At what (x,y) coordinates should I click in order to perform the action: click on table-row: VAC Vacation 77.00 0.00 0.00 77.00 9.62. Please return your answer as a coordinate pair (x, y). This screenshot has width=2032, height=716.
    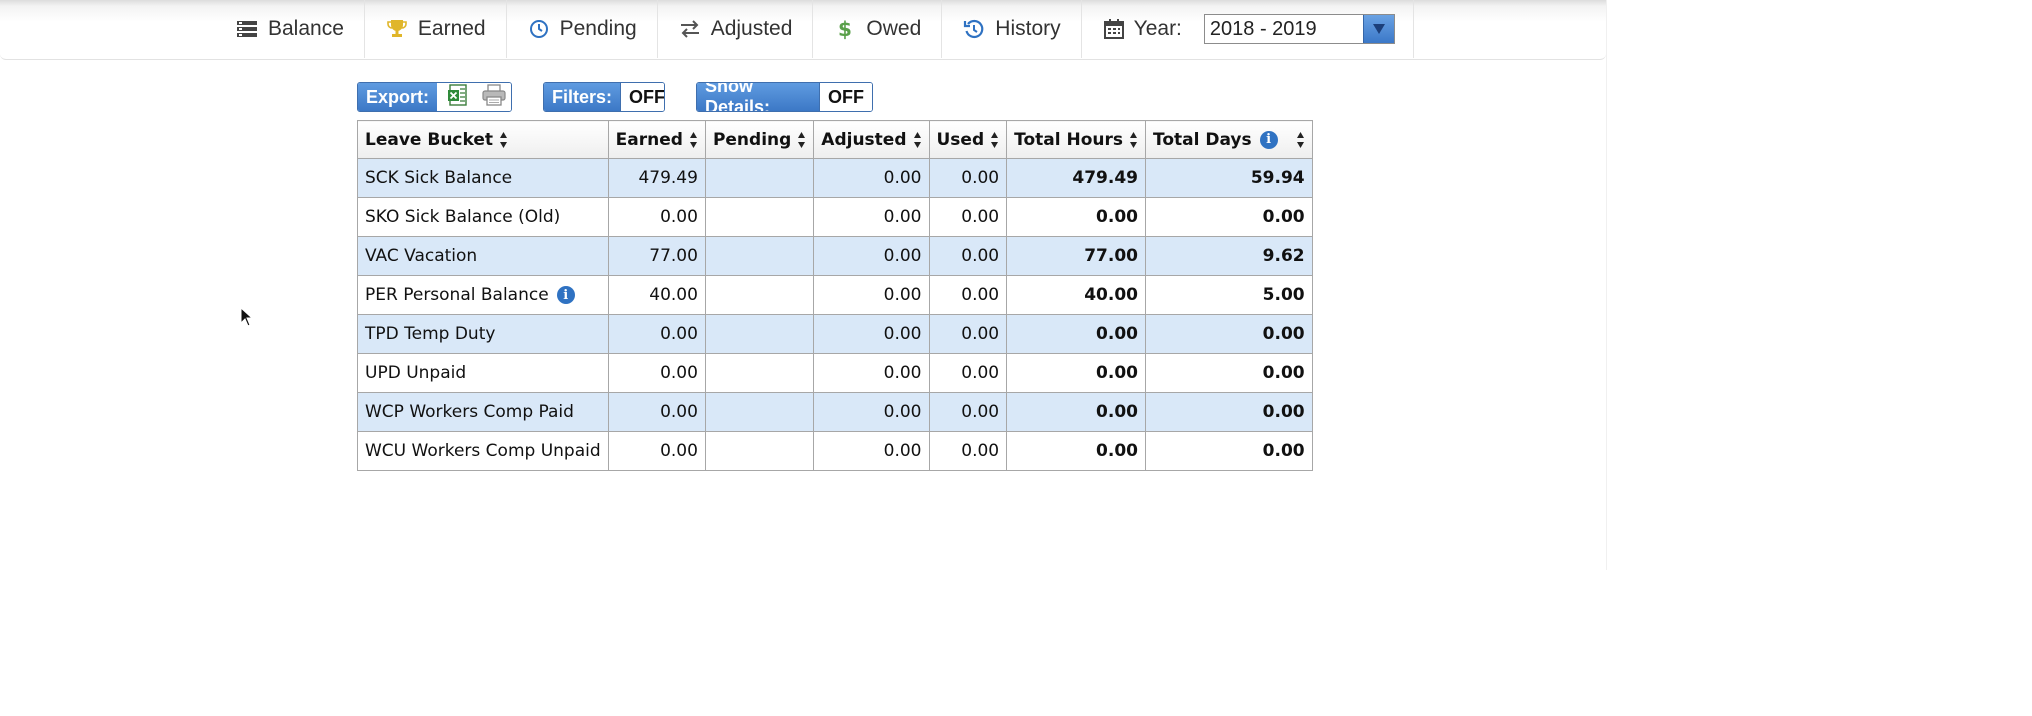
    Looking at the image, I should click on (835, 256).